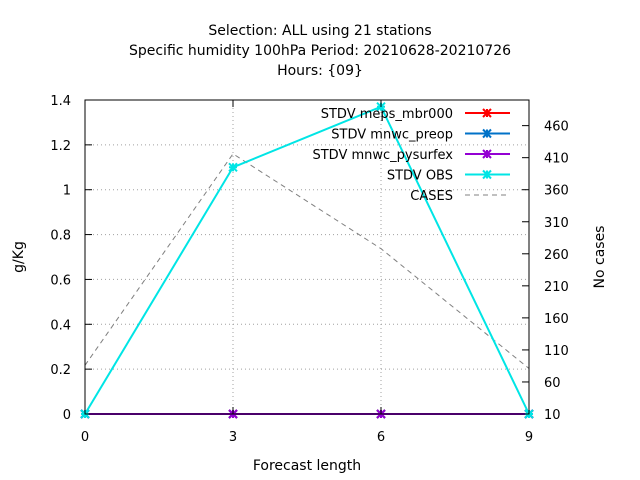 The height and width of the screenshot is (480, 640). I want to click on y2-tick-label: 110, so click(556, 351).